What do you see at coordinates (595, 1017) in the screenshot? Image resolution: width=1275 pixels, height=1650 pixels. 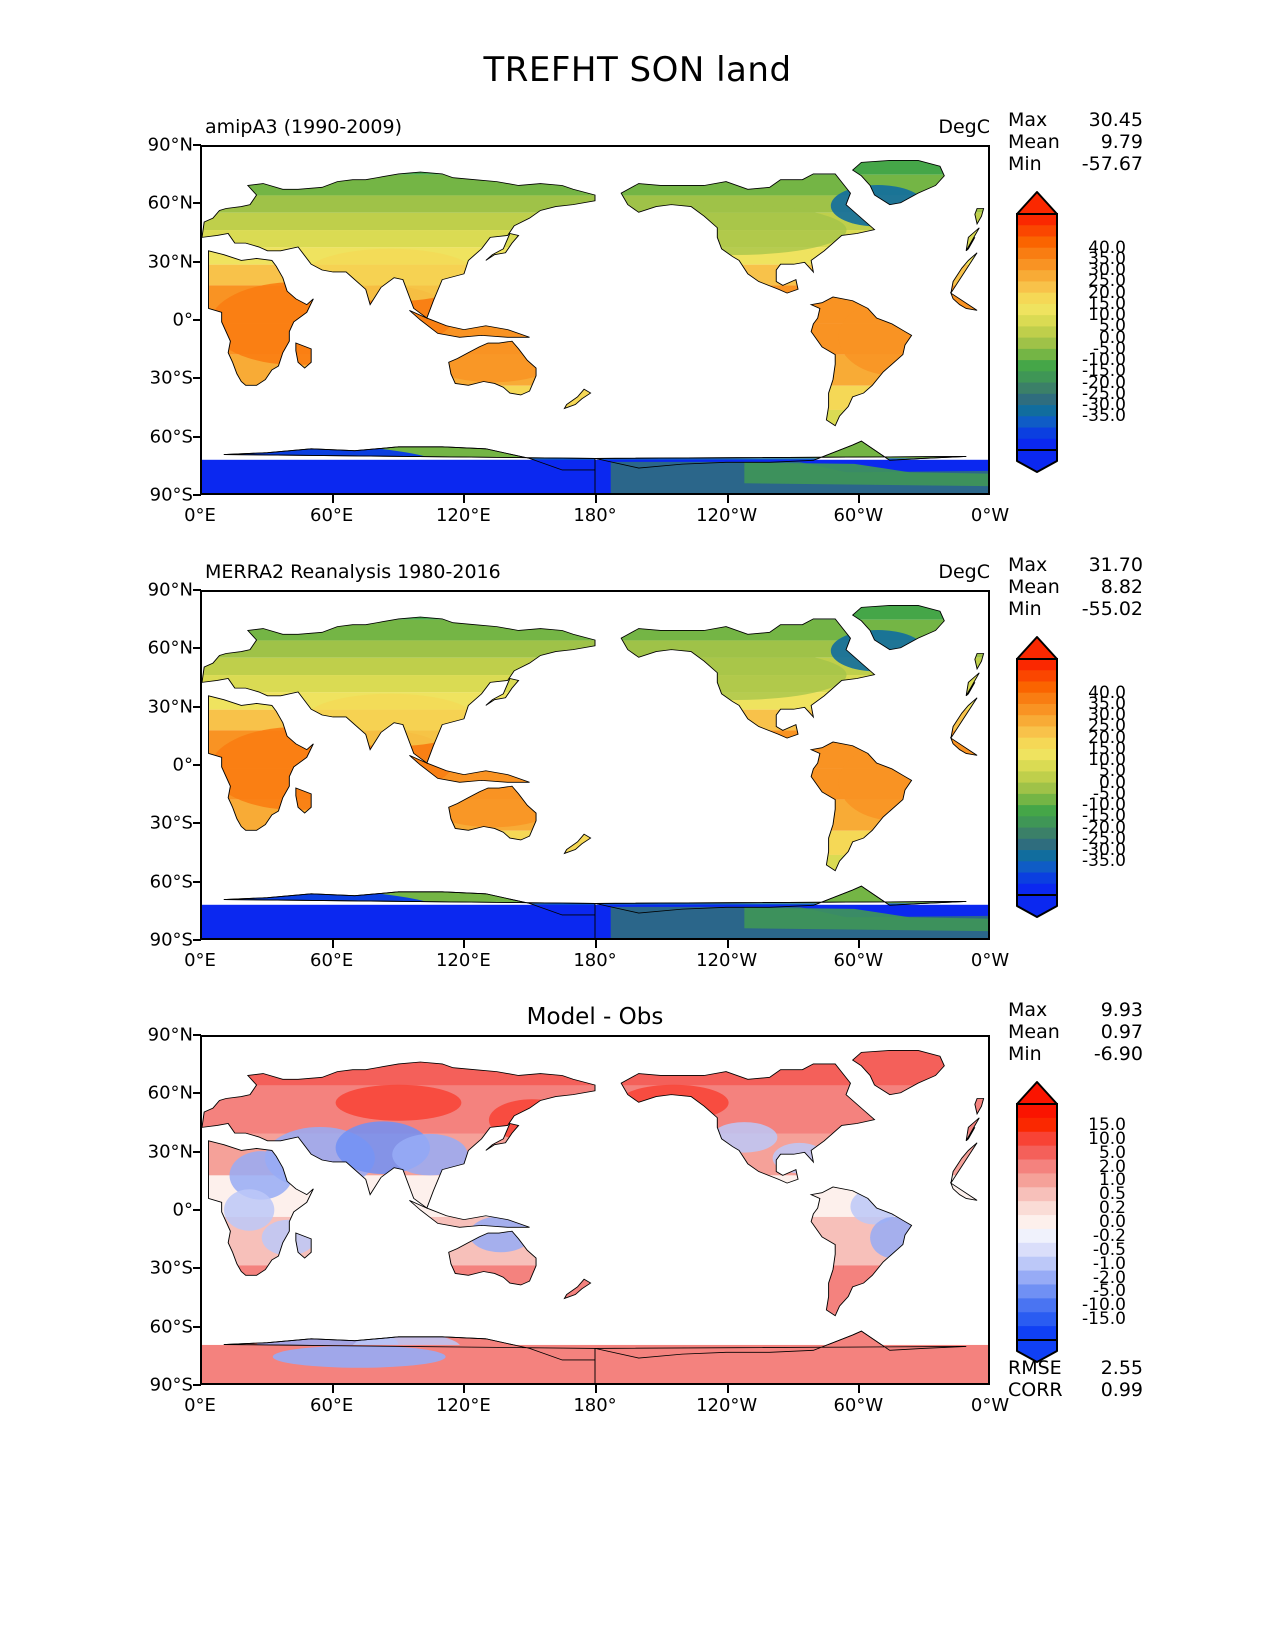 I see `panel-title-diff: Model - Obs` at bounding box center [595, 1017].